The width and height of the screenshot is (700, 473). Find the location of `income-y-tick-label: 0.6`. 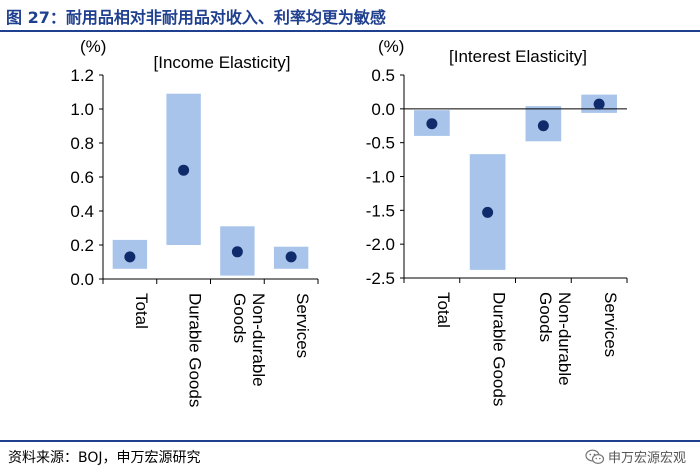

income-y-tick-label: 0.6 is located at coordinates (82, 177).